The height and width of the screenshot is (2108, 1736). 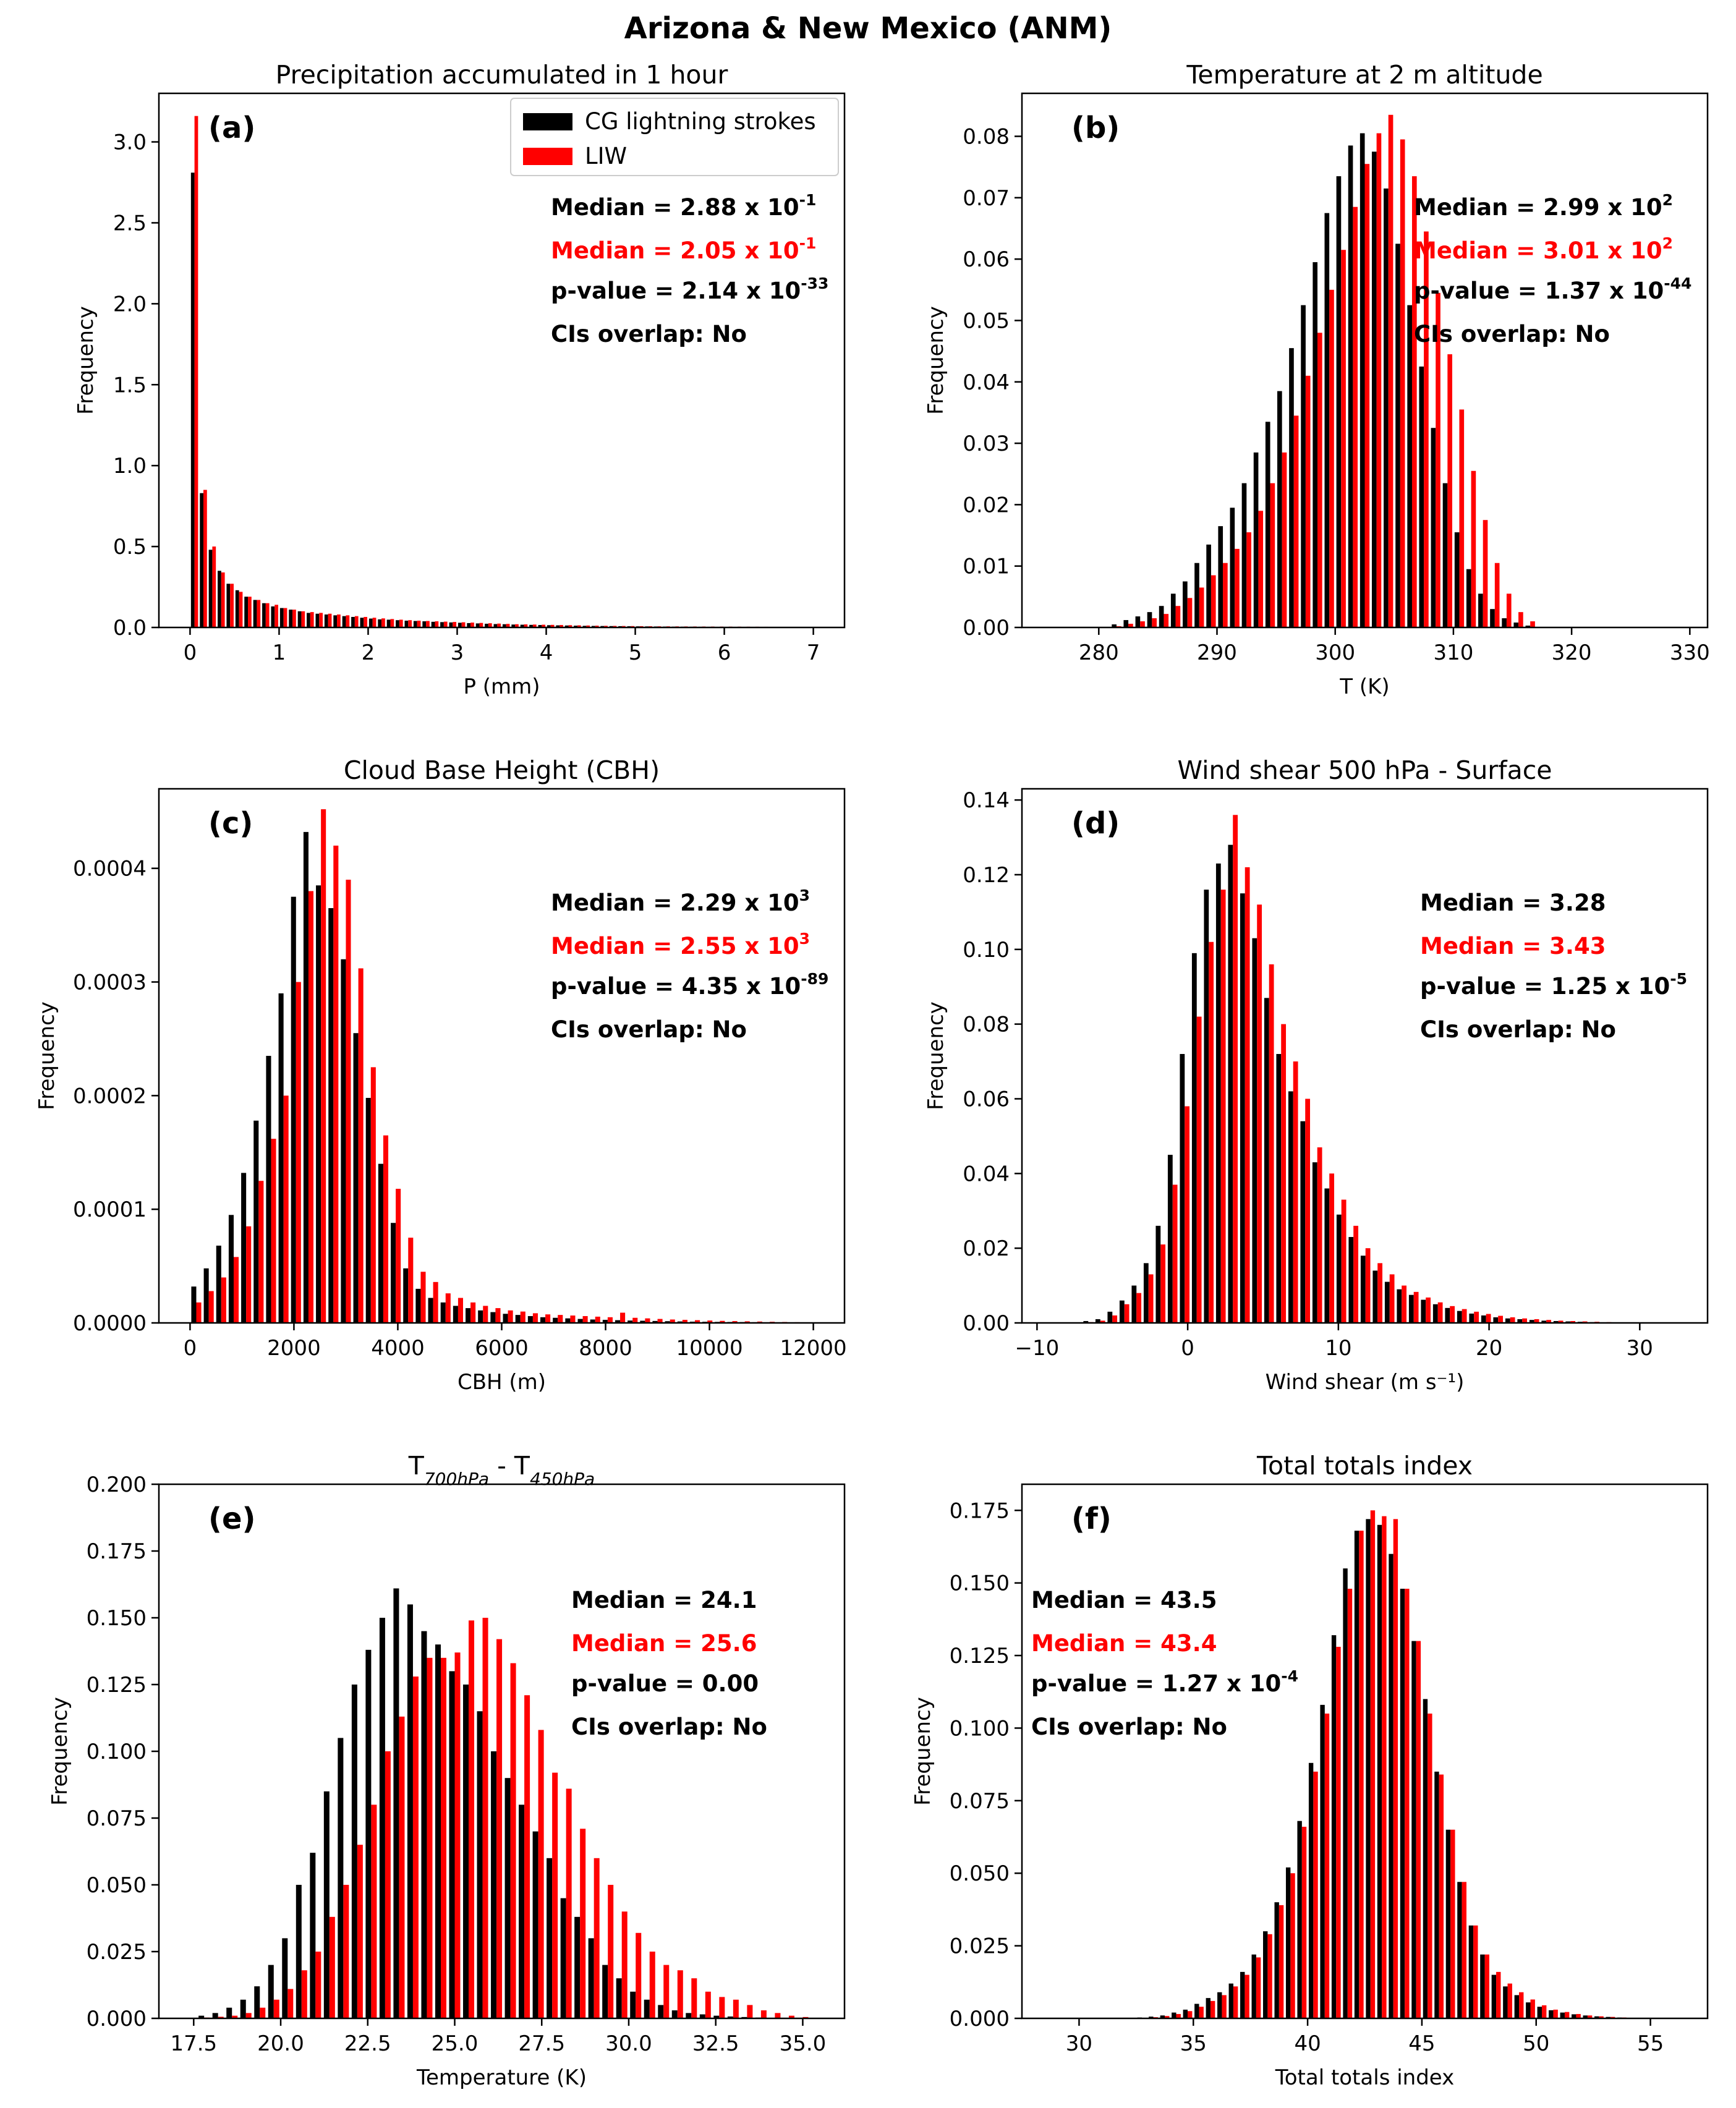 I want to click on stat-e-3: CIs overlap: No, so click(x=669, y=1727).